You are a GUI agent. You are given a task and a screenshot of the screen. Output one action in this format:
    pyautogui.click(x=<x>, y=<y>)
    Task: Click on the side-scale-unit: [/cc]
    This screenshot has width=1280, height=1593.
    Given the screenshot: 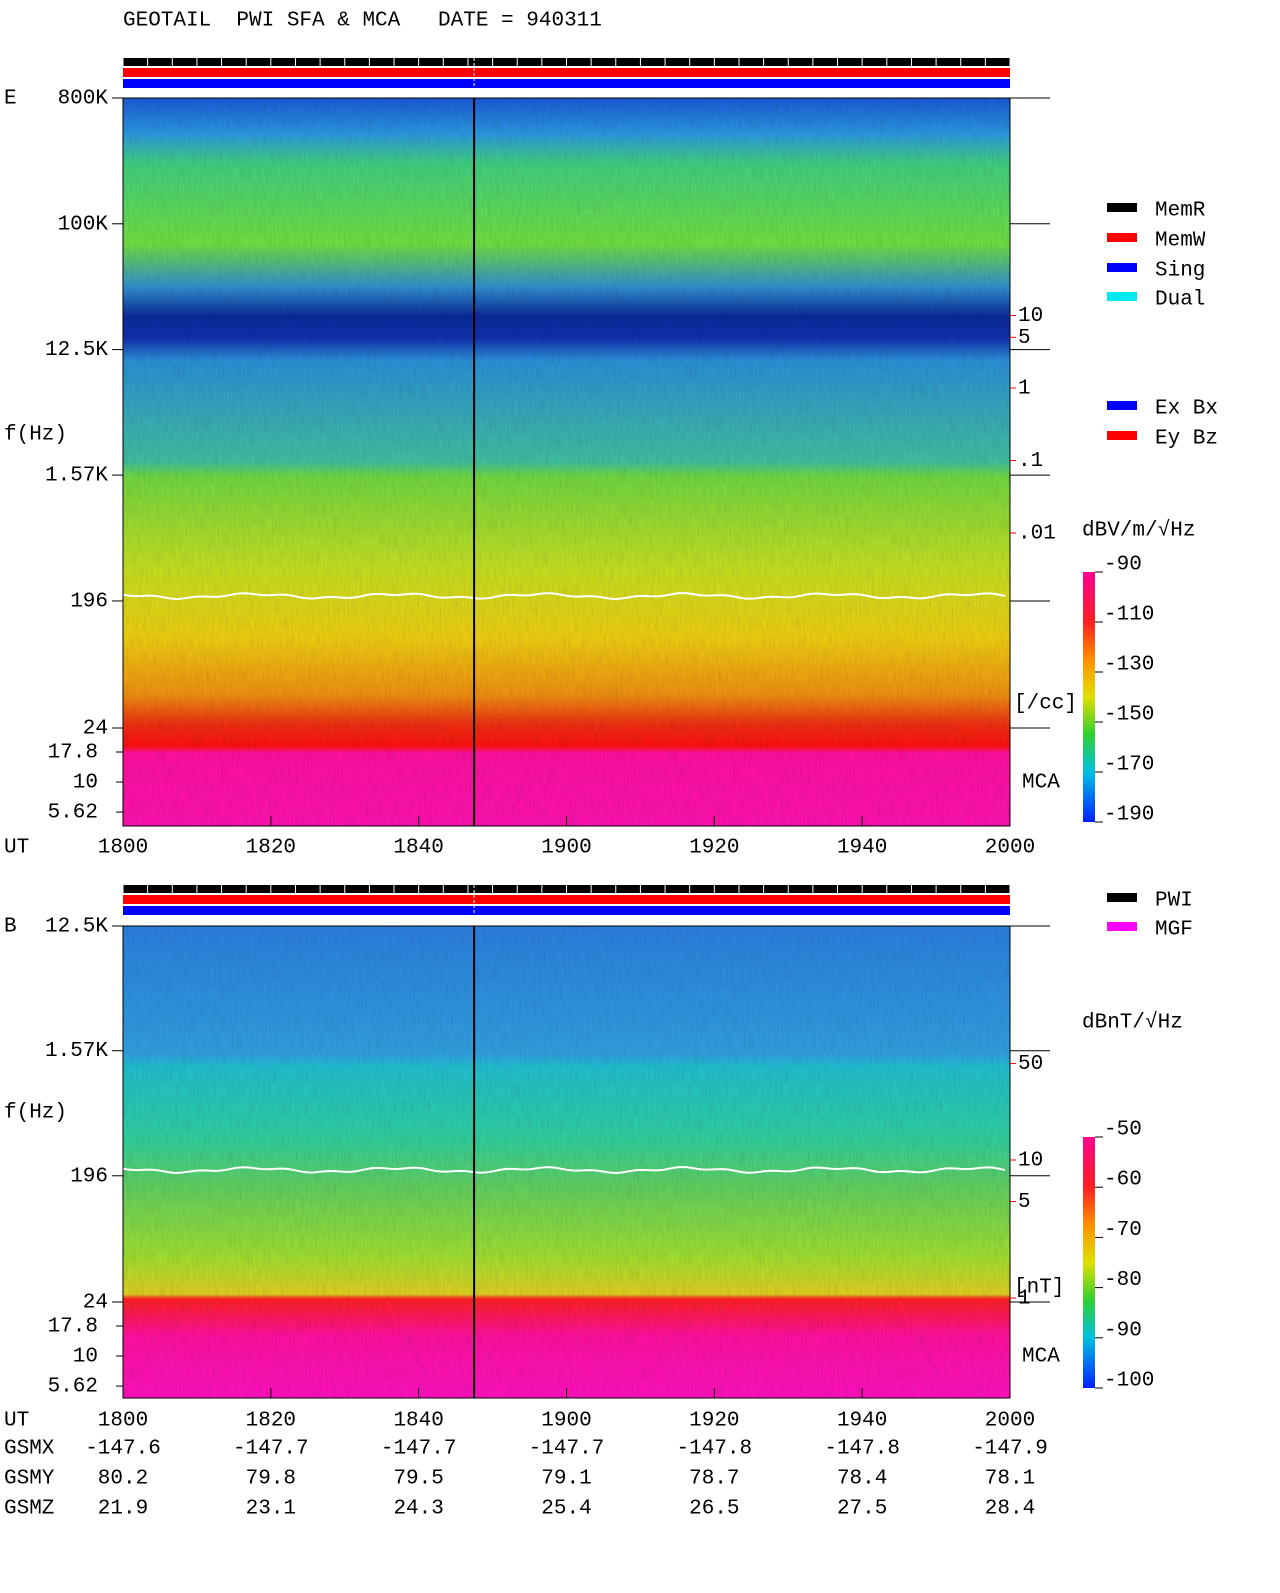 What is the action you would take?
    pyautogui.click(x=1045, y=704)
    